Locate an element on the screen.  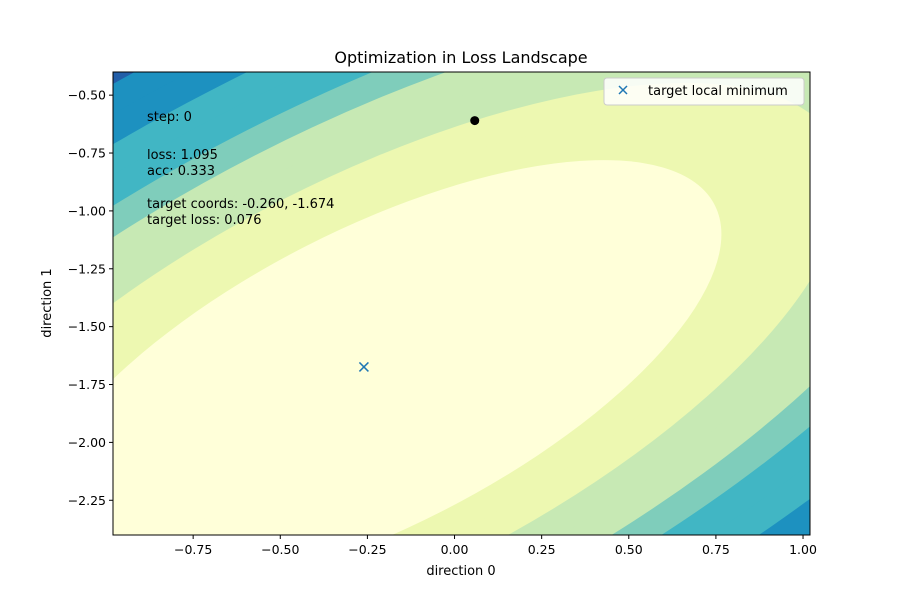
info-acc: acc: 0.333 is located at coordinates (181, 171).